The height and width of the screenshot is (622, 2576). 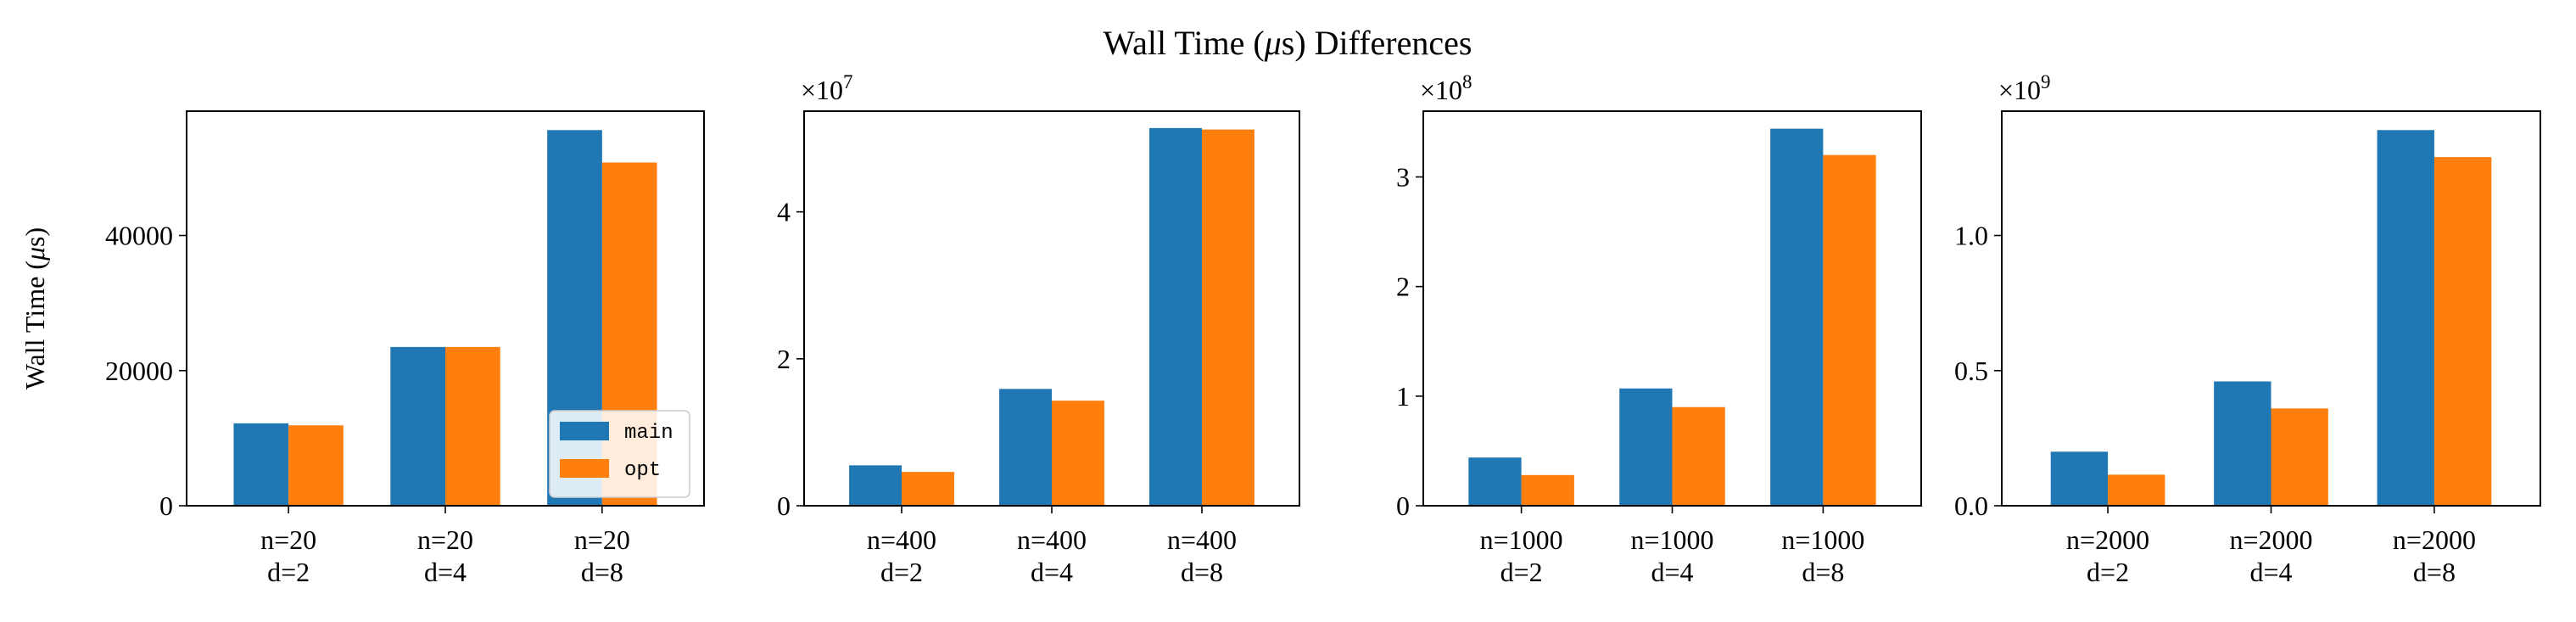 What do you see at coordinates (139, 236) in the screenshot?
I see `y-tick-label: 40000` at bounding box center [139, 236].